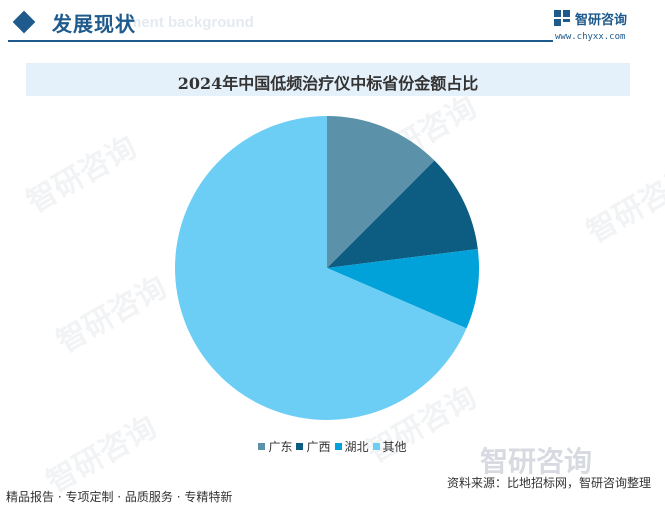 This screenshot has height=510, width=665. Describe the element at coordinates (332, 446) in the screenshot. I see `chart-legend: 广东 广西 湖北 其他` at that location.